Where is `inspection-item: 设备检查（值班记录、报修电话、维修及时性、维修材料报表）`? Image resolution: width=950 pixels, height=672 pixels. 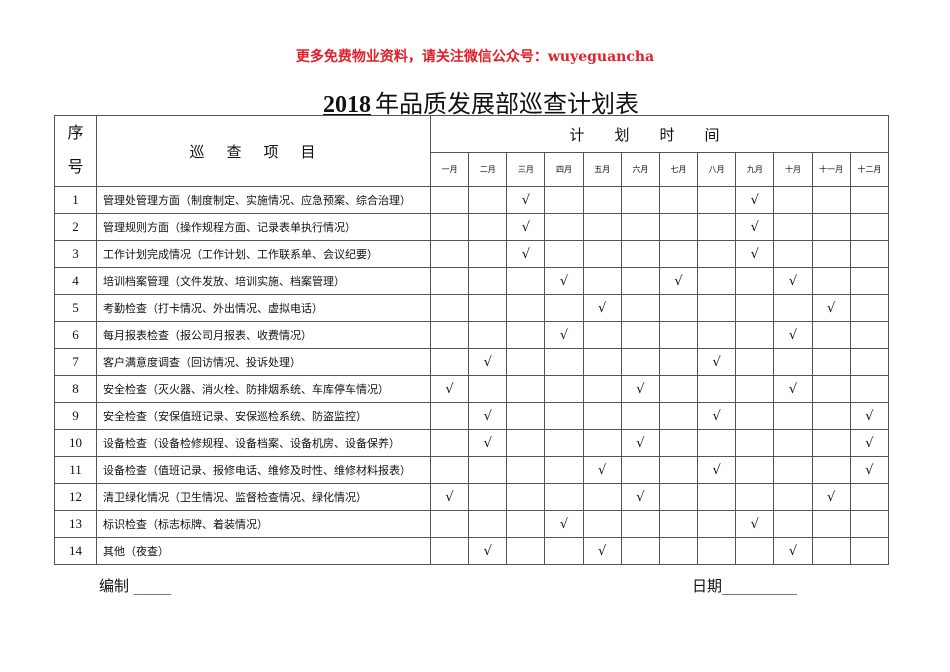
inspection-item: 设备检查（值班记录、报修电话、维修及时性、维修材料报表） is located at coordinates (263, 470).